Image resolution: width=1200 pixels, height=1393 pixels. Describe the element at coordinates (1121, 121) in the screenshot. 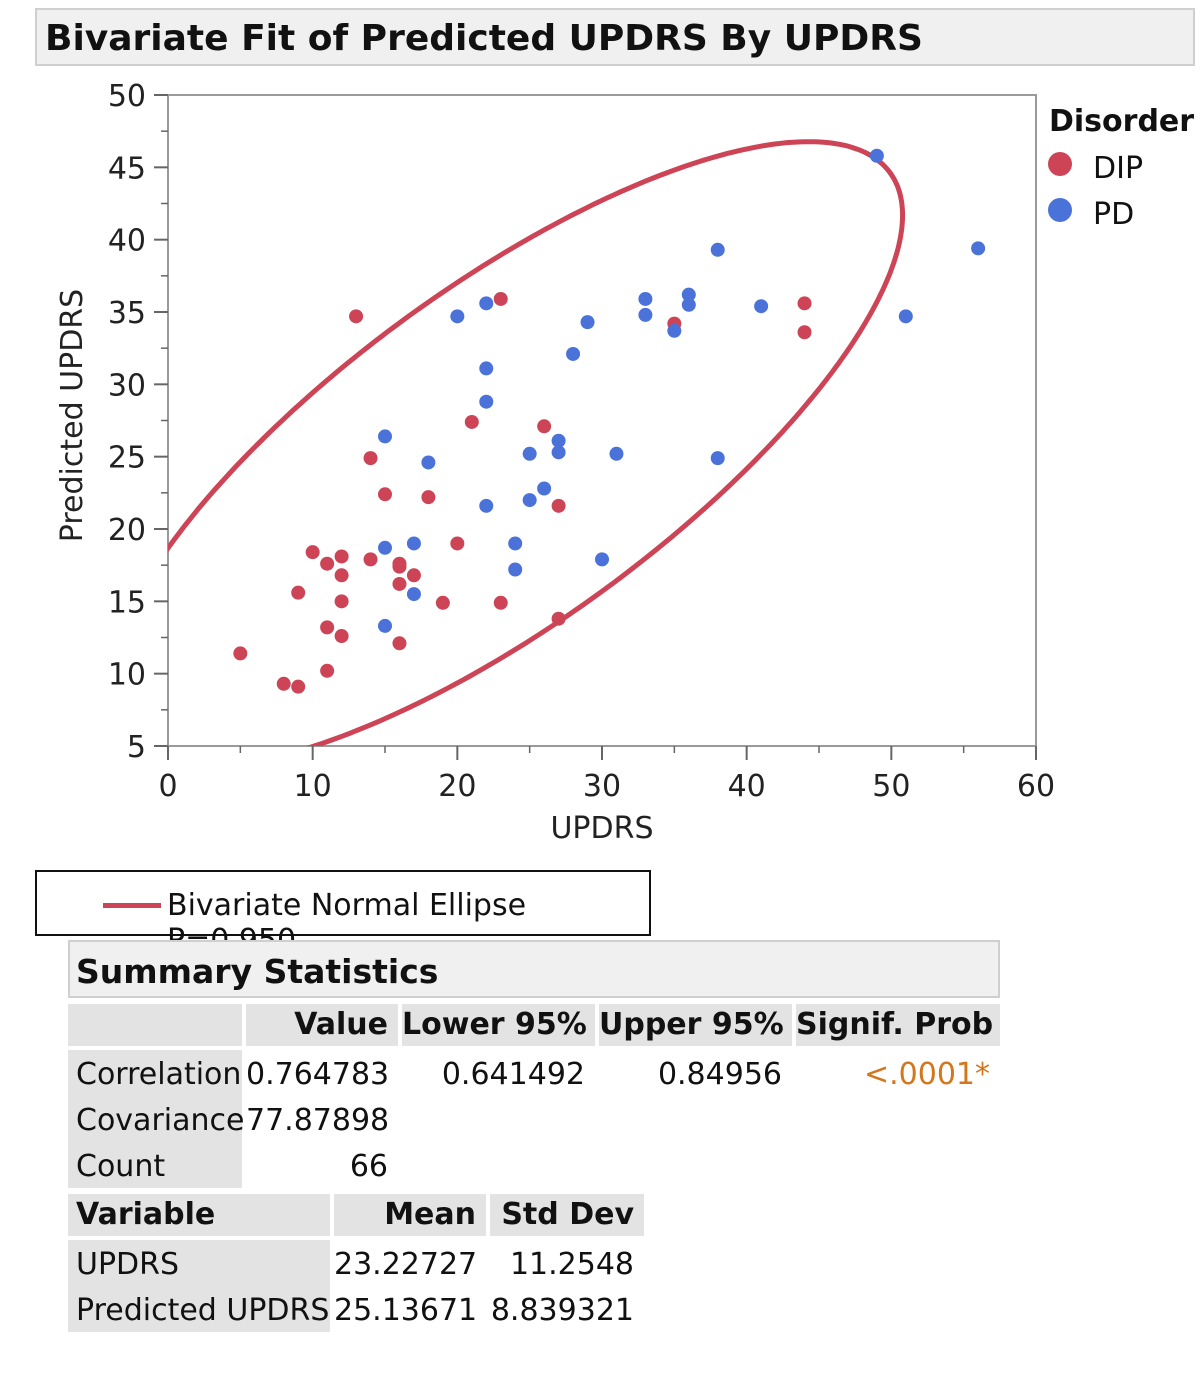

I see `legend-title: Disorder` at that location.